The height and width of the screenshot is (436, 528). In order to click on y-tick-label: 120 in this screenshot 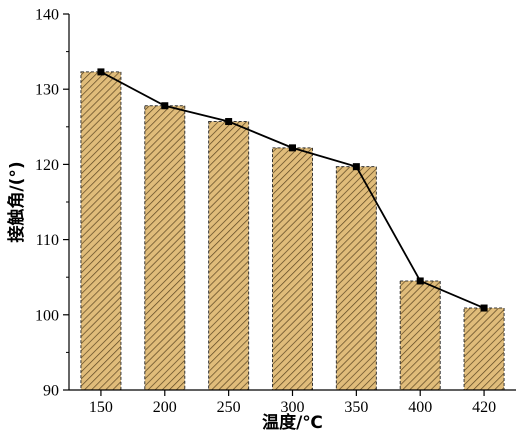, I will do `click(47, 165)`.